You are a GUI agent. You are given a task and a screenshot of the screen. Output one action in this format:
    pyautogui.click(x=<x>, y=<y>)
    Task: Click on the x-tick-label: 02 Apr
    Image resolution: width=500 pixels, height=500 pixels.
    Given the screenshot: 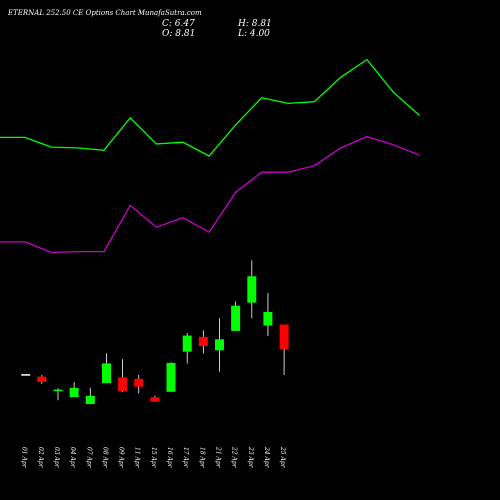 What is the action you would take?
    pyautogui.click(x=40, y=458)
    